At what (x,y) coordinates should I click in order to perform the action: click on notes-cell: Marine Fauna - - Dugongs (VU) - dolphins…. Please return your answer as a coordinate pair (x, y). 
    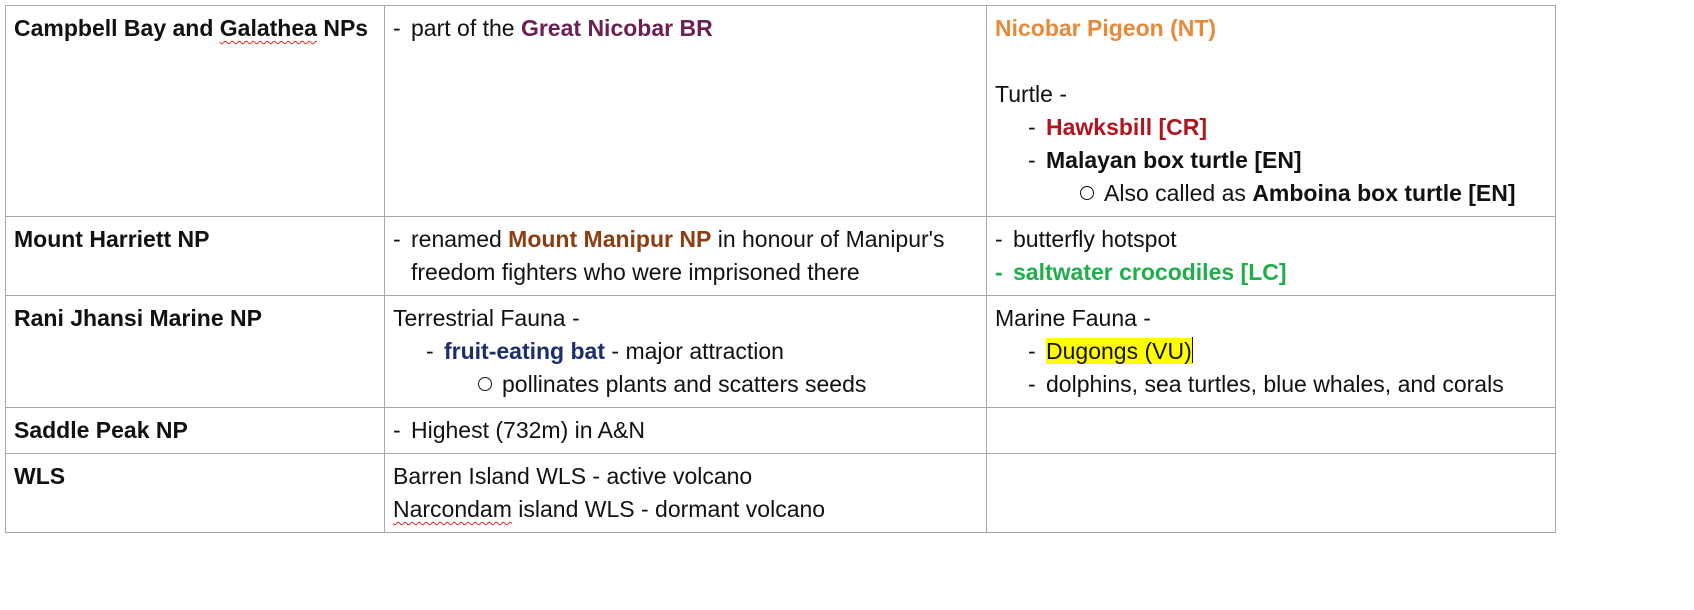
    Looking at the image, I should click on (1271, 351).